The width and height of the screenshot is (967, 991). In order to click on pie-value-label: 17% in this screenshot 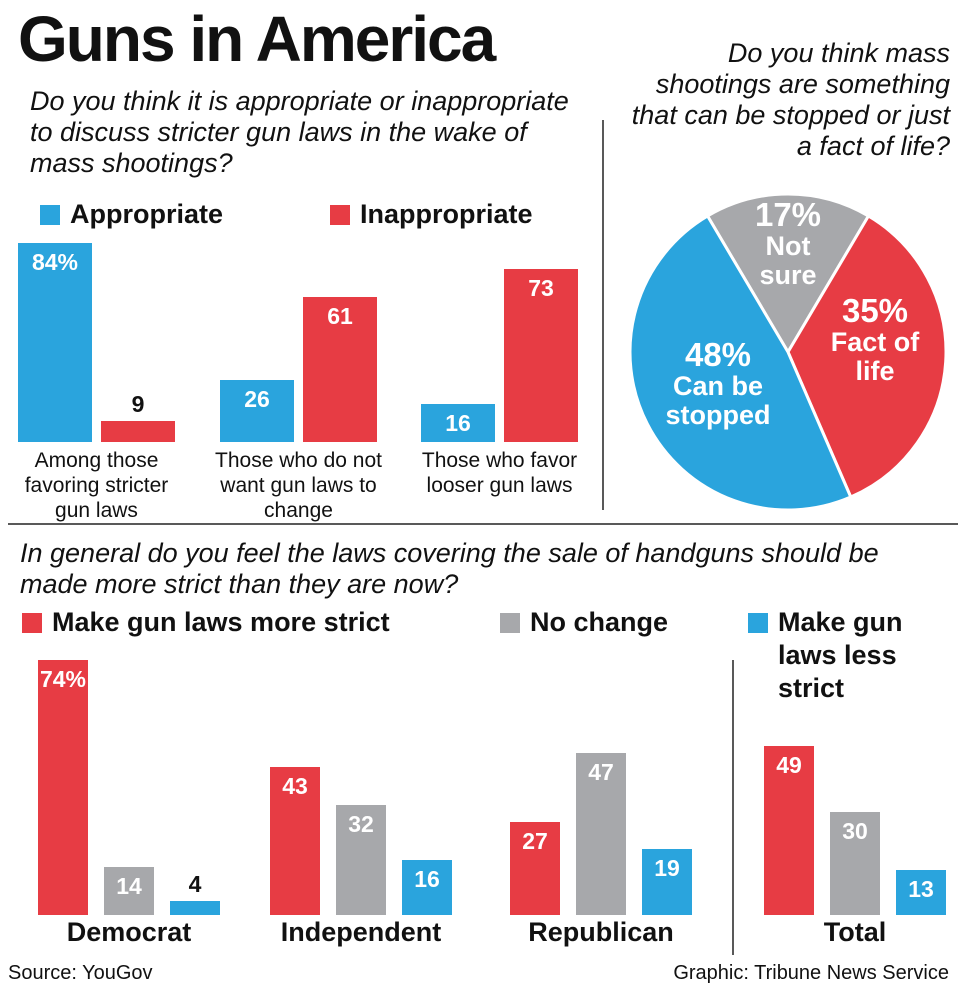, I will do `click(788, 214)`.